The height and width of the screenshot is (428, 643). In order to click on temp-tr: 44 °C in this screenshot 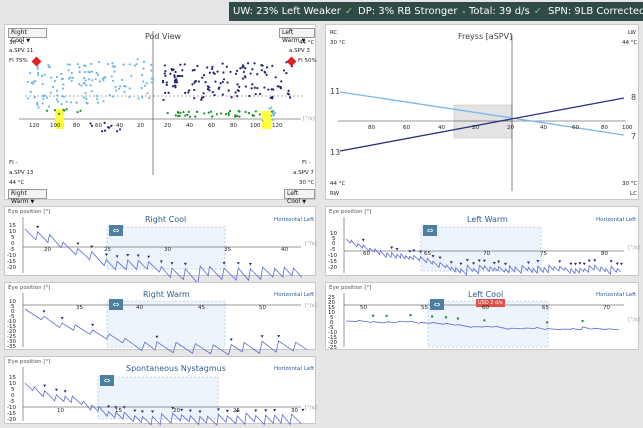, I will do `click(630, 43)`.